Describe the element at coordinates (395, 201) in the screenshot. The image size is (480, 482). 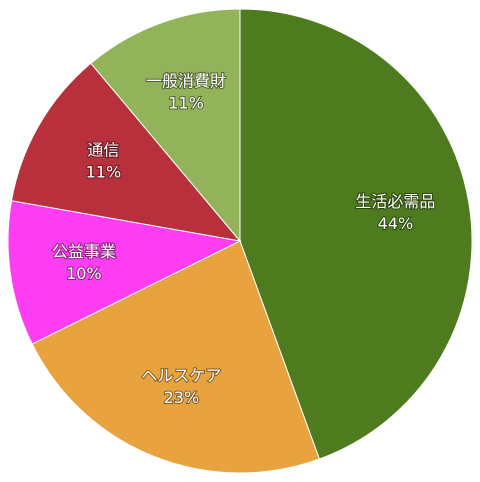
I see `slice-label: 生活必需品` at that location.